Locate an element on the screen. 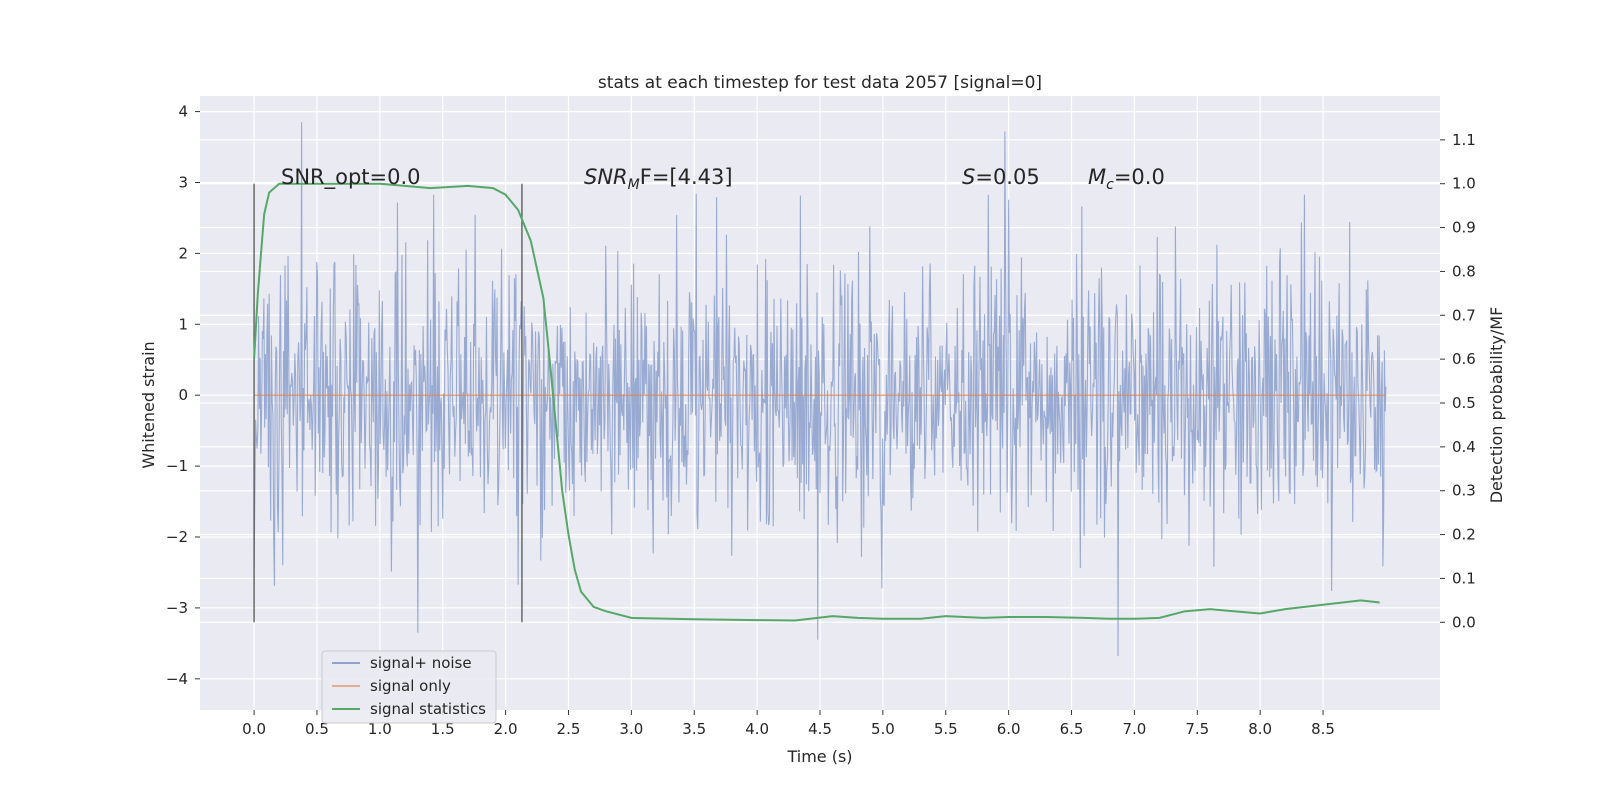 The height and width of the screenshot is (800, 1600). x-axis-label: Time (s) is located at coordinates (819, 756).